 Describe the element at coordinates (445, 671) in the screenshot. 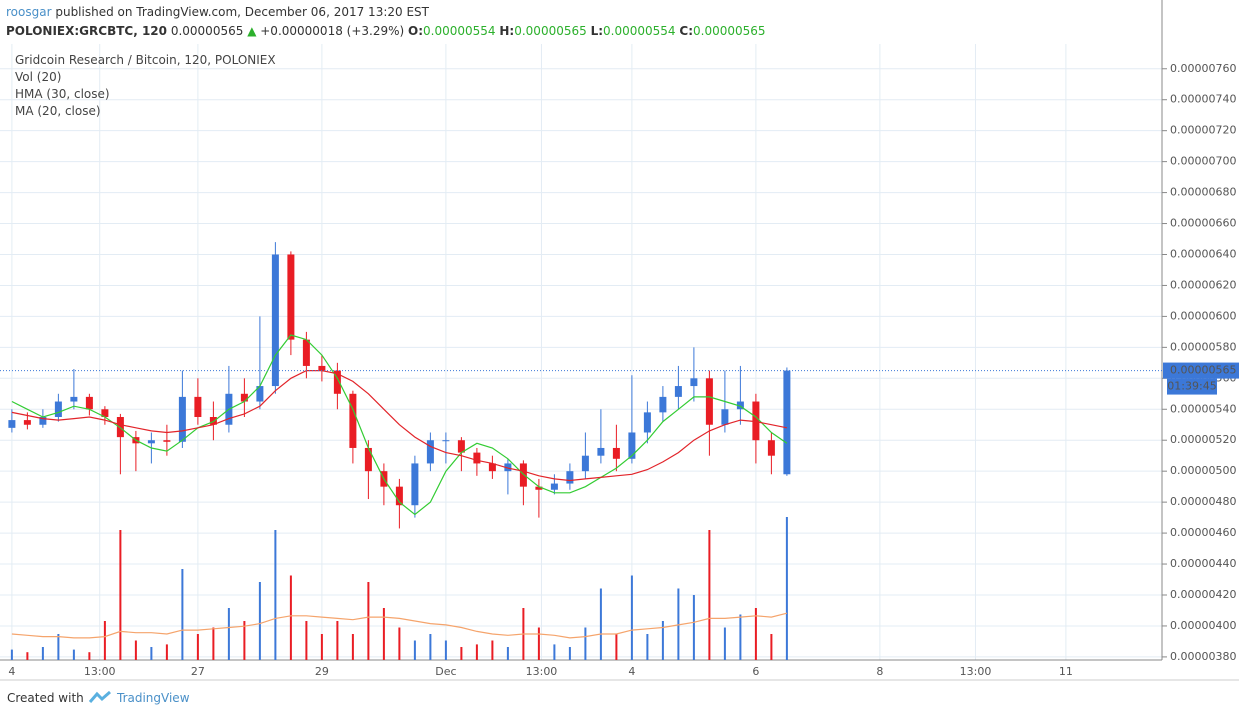

I see `x-tick-label: Dec` at that location.